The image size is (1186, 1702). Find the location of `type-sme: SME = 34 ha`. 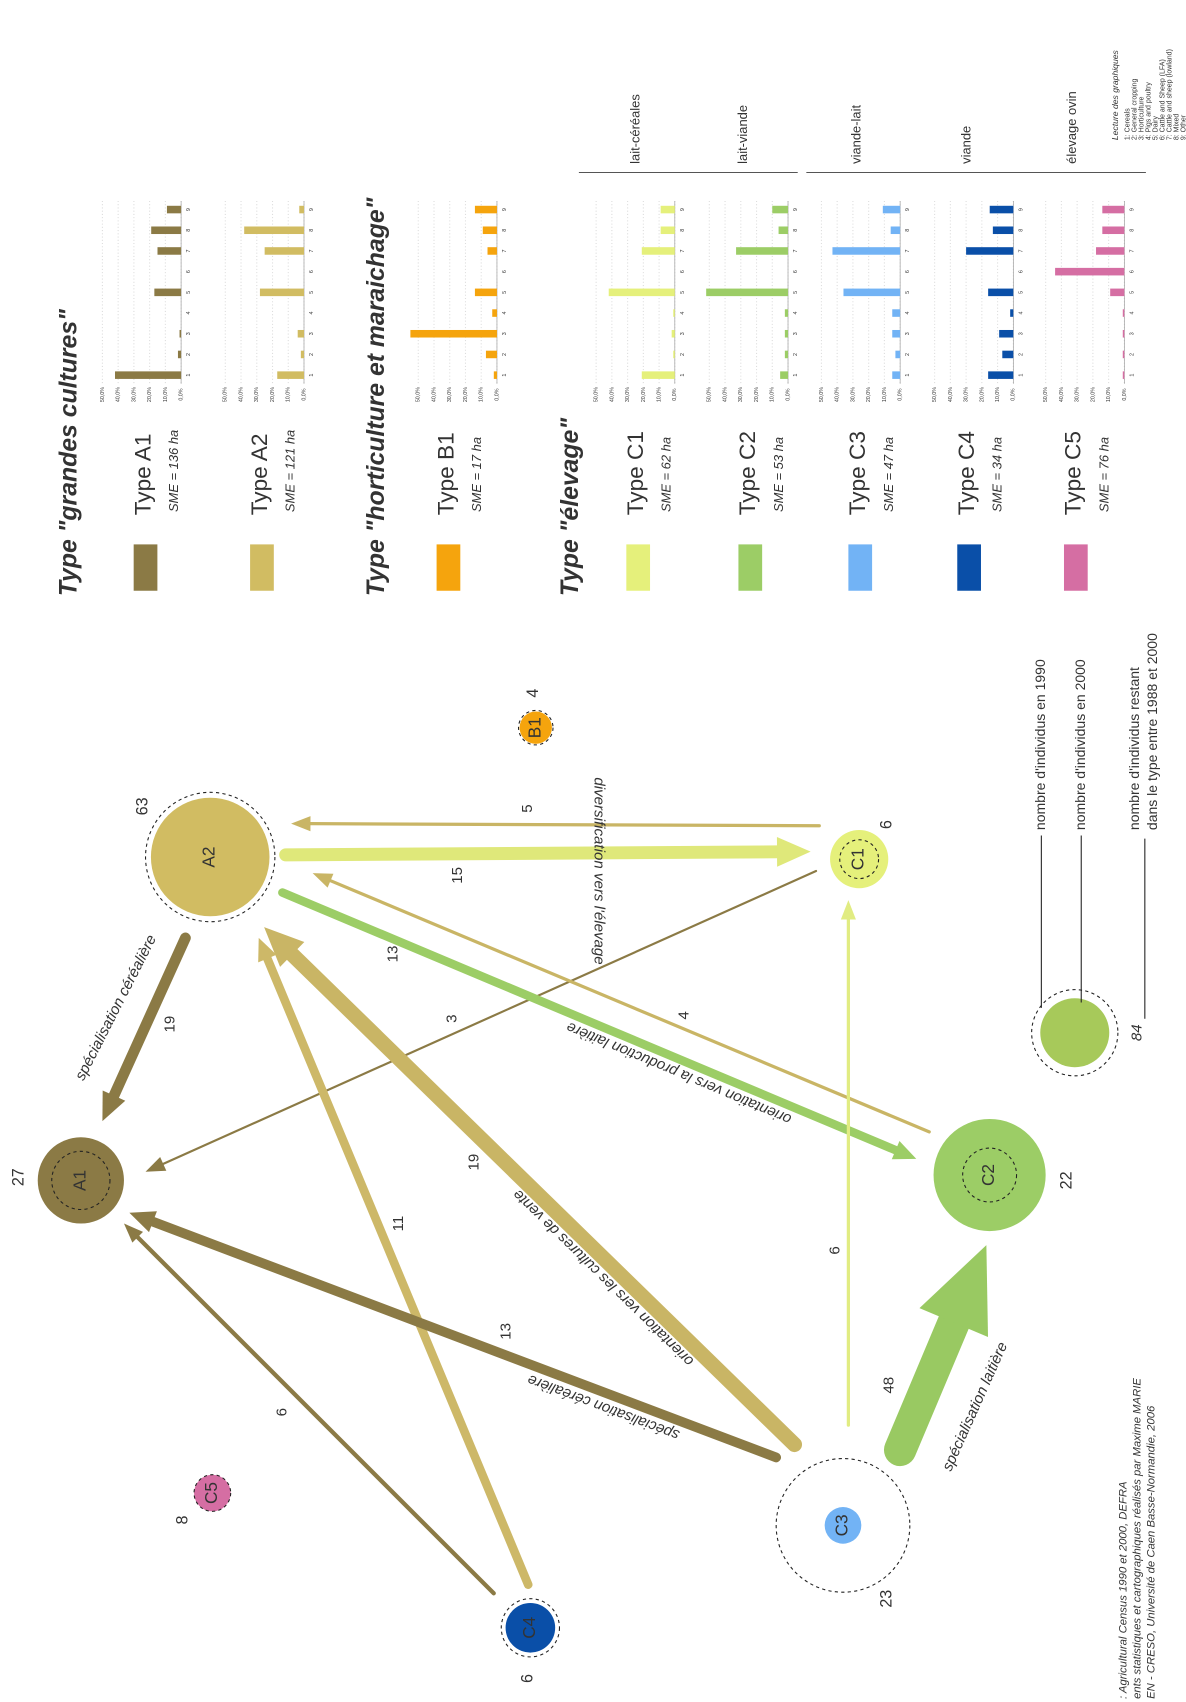

type-sme: SME = 34 ha is located at coordinates (997, 474).